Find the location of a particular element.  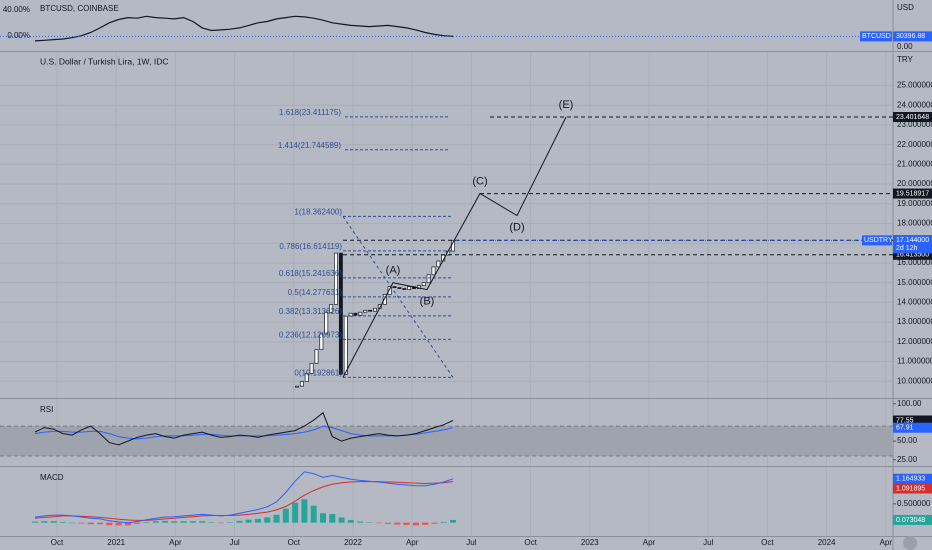

btc-pct-label: 0.00% is located at coordinates (18, 35).